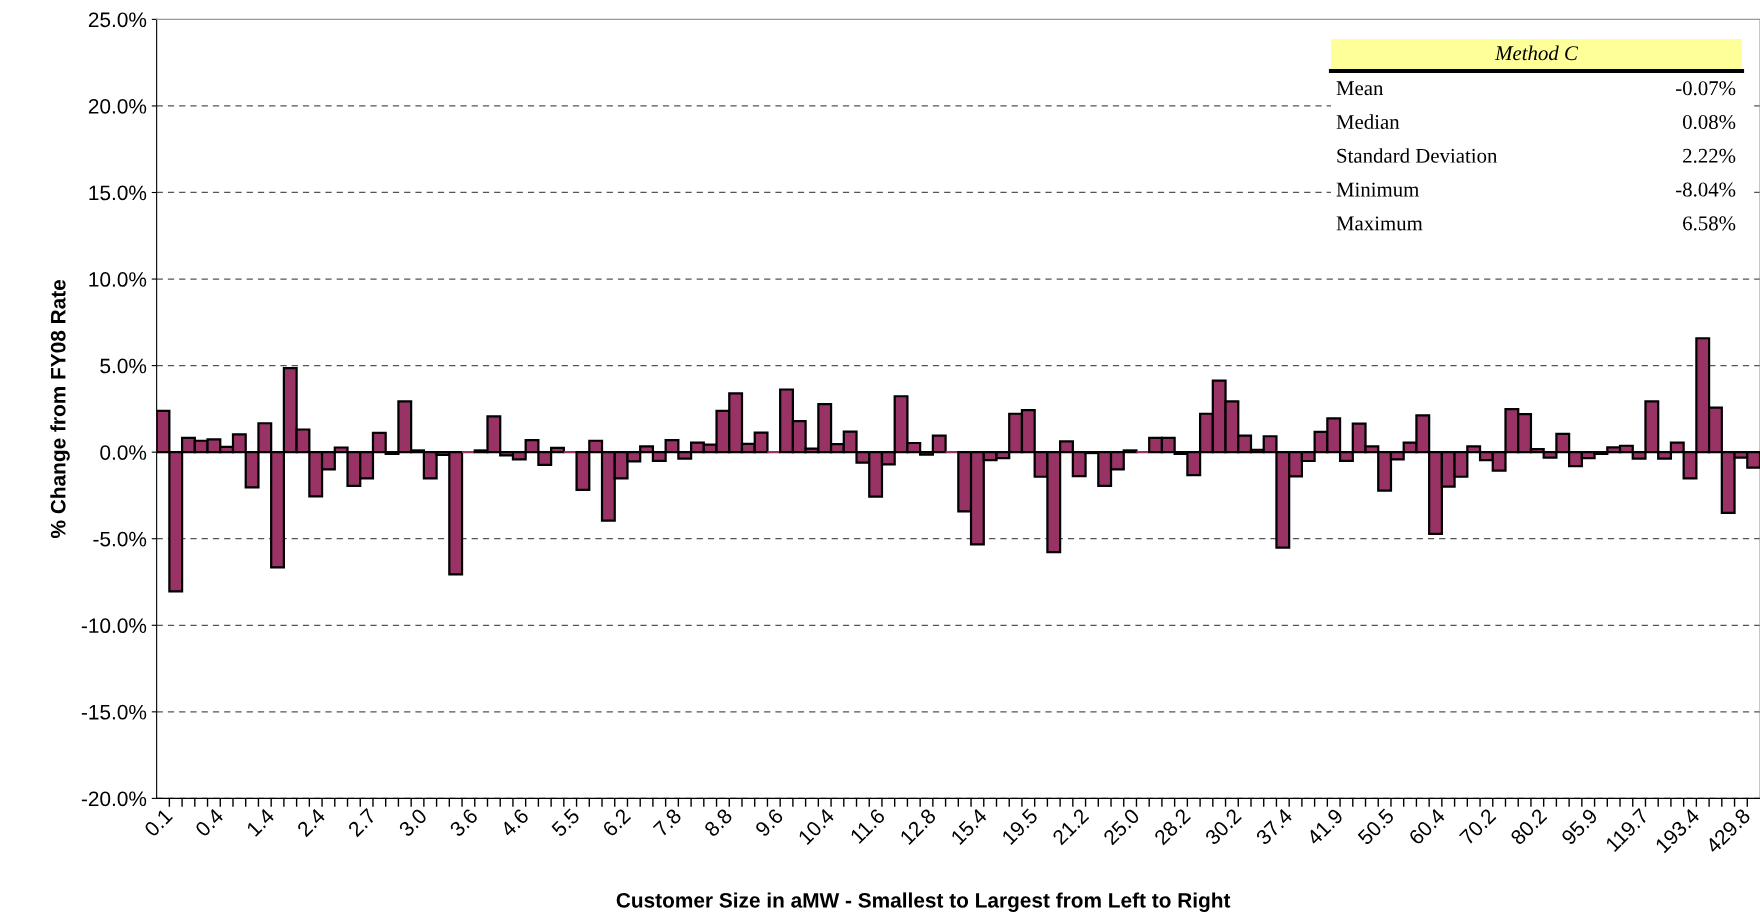  What do you see at coordinates (1360, 88) in the screenshot?
I see `annotation: Mean` at bounding box center [1360, 88].